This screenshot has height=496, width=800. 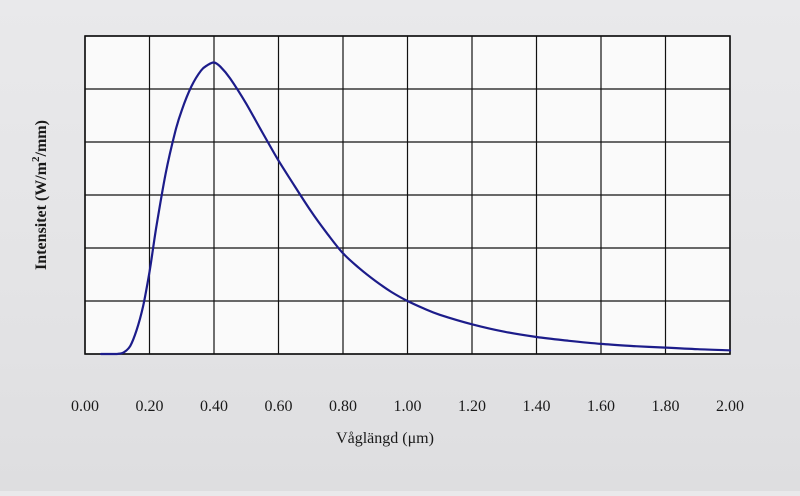 I want to click on x-tick-label: 1.00, so click(x=408, y=406).